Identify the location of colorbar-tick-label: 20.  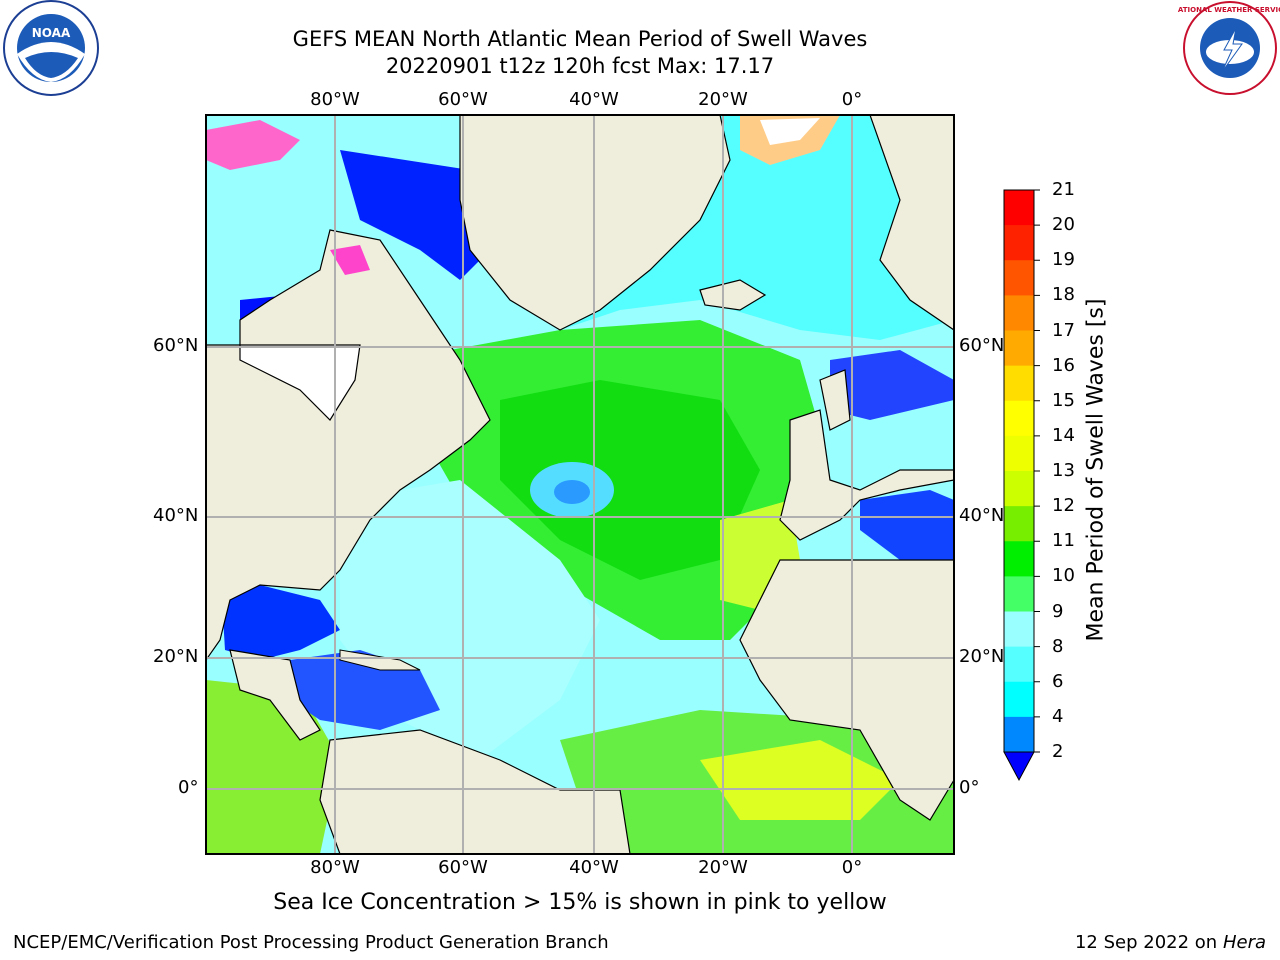
(1063, 225).